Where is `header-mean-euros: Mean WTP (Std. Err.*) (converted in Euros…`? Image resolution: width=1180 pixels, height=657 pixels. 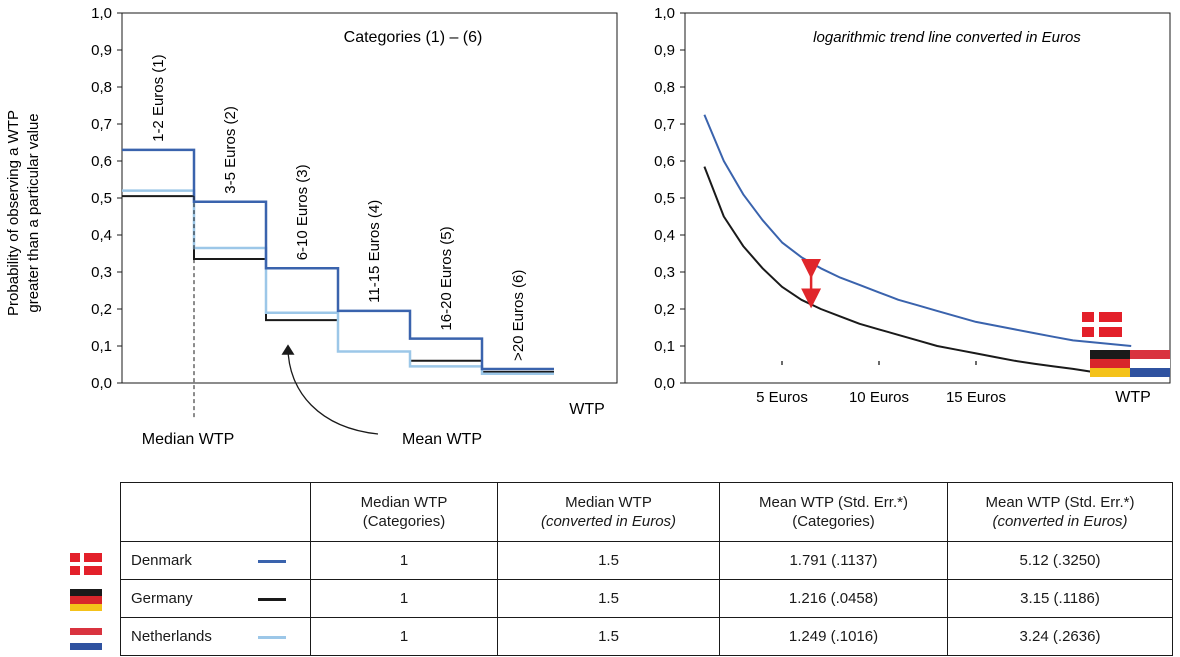 header-mean-euros: Mean WTP (Std. Err.*) (converted in Euros… is located at coordinates (1060, 512).